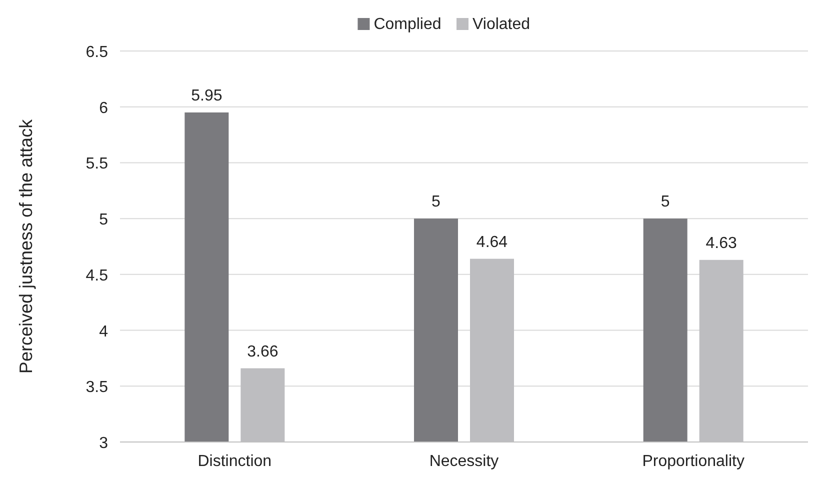  What do you see at coordinates (206, 95) in the screenshot?
I see `data-label: 5.95` at bounding box center [206, 95].